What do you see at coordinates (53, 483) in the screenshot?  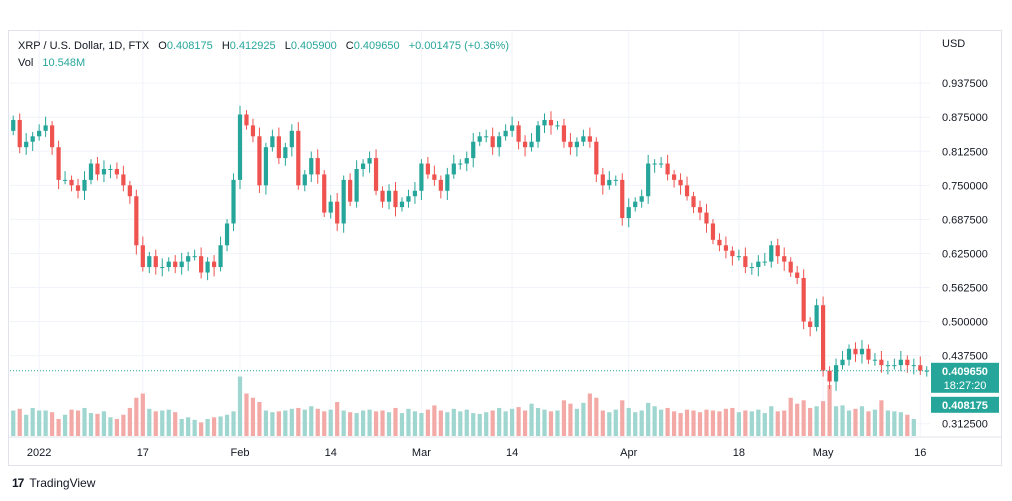 I see `footer: 17 TradingView` at bounding box center [53, 483].